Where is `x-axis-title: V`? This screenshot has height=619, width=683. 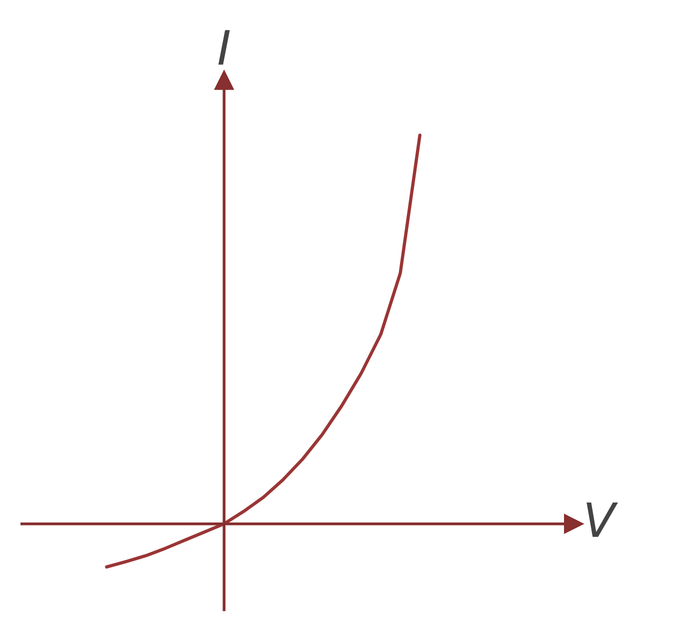 x-axis-title: V is located at coordinates (602, 519).